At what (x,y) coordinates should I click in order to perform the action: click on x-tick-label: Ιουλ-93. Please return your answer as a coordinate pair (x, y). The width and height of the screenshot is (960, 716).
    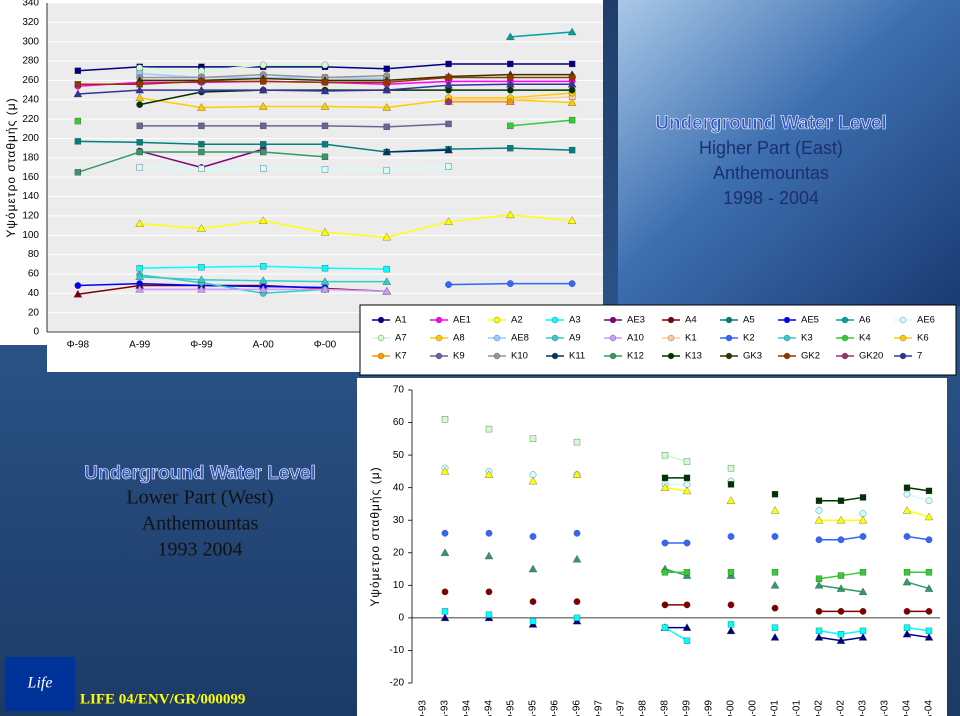
    Looking at the image, I should click on (445, 708).